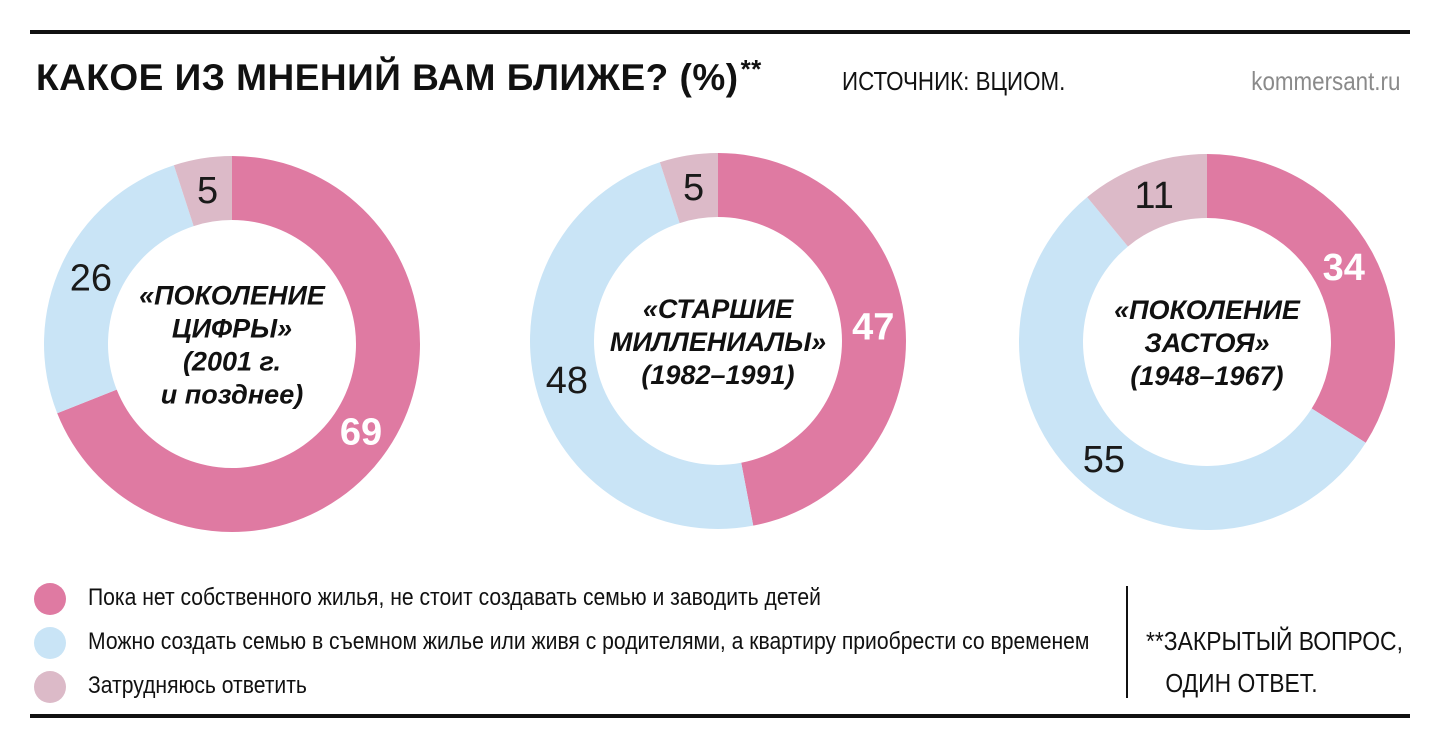 Image resolution: width=1440 pixels, height=750 pixels. Describe the element at coordinates (1241, 683) in the screenshot. I see `footnote-line: ОДИН ОТВЕТ.` at that location.